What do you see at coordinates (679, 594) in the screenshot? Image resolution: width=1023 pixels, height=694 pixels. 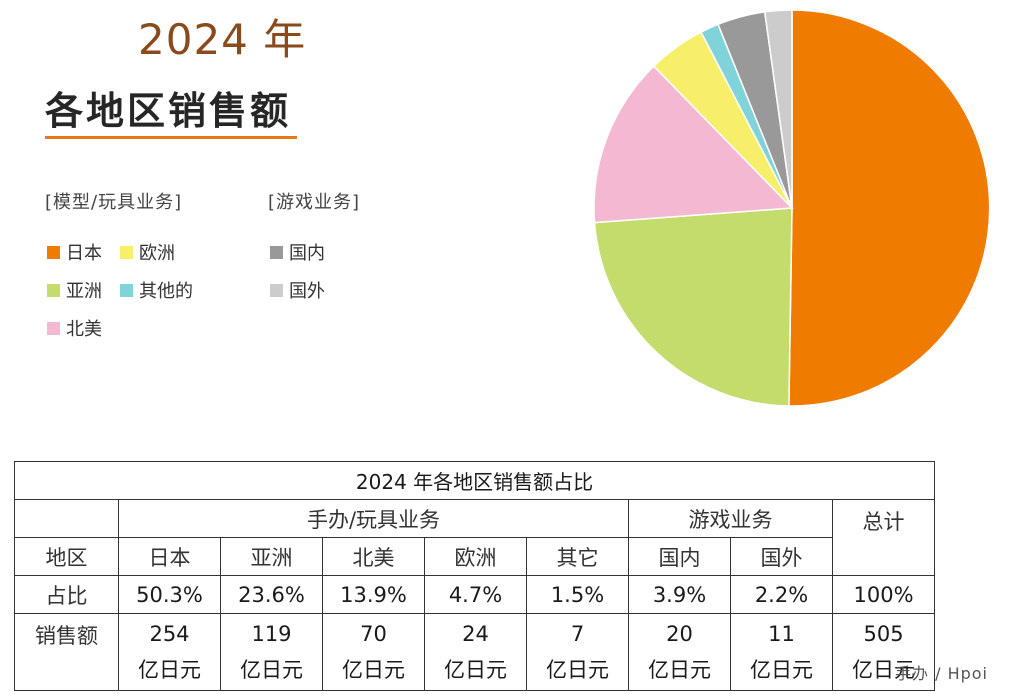 I see `share-cell: 3.9%` at bounding box center [679, 594].